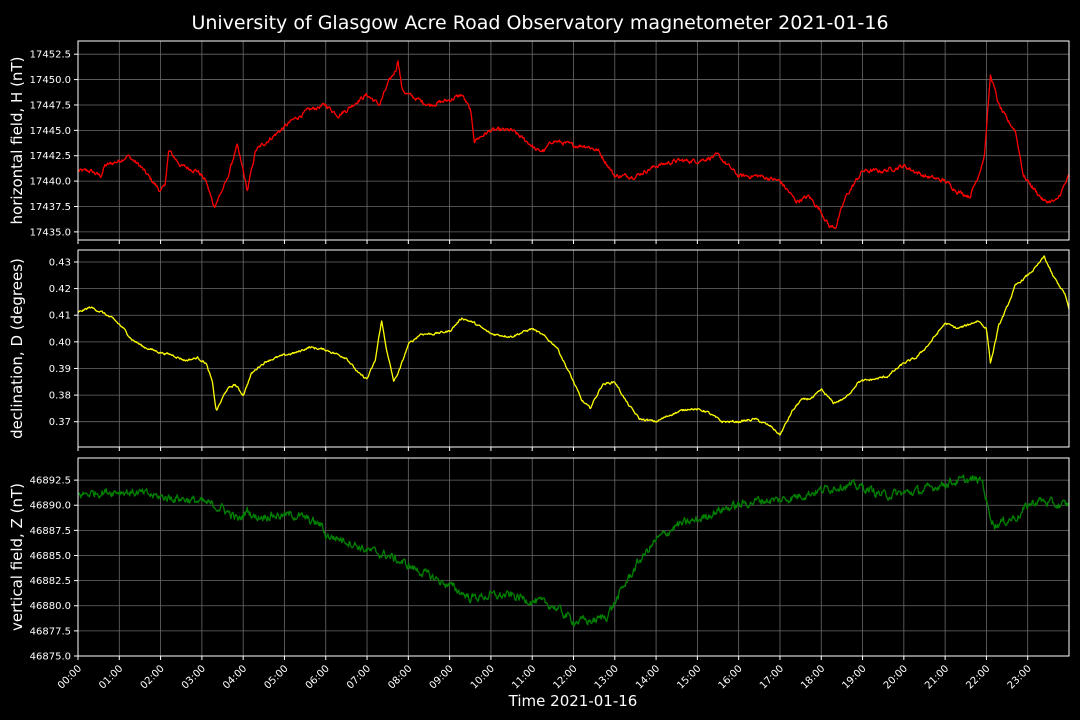  Describe the element at coordinates (50, 80) in the screenshot. I see `y-tick-label: 17450.0` at that location.